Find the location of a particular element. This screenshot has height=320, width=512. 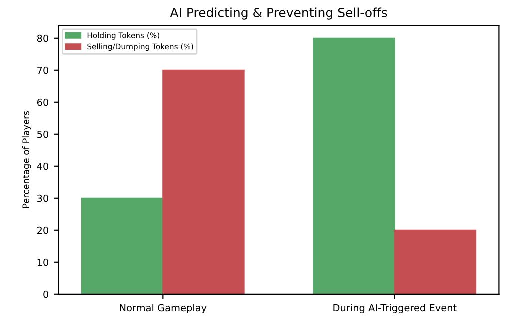

x-tick-label: Normal Gameplay is located at coordinates (163, 309).